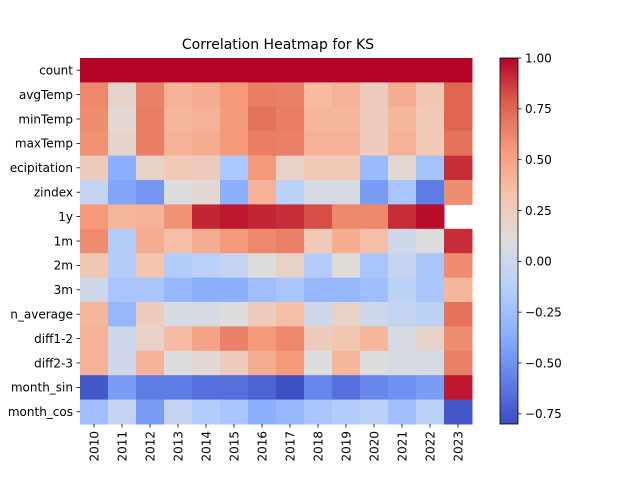  What do you see at coordinates (543, 414) in the screenshot?
I see `colorbar-tick-label: −0.75` at bounding box center [543, 414].